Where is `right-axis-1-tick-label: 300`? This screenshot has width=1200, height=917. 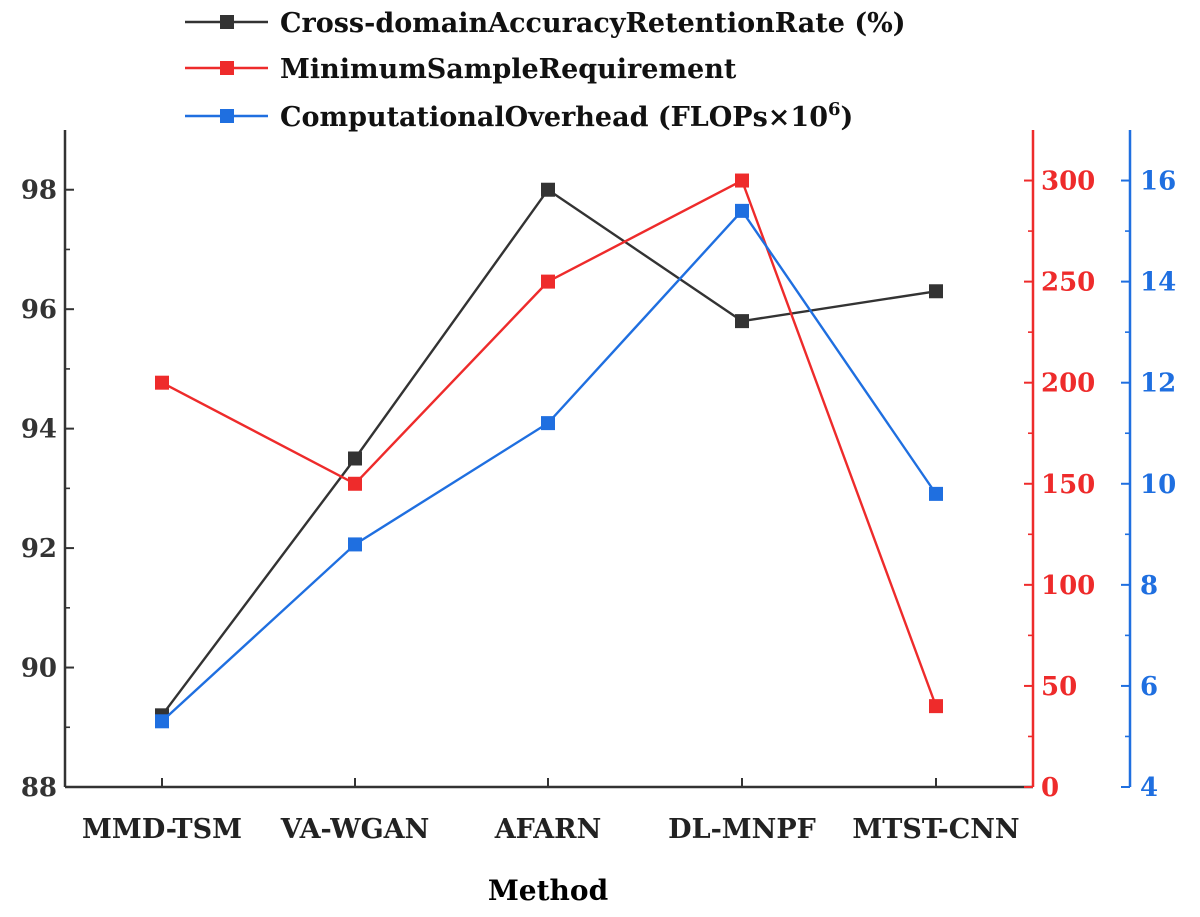 right-axis-1-tick-label: 300 is located at coordinates (1068, 182).